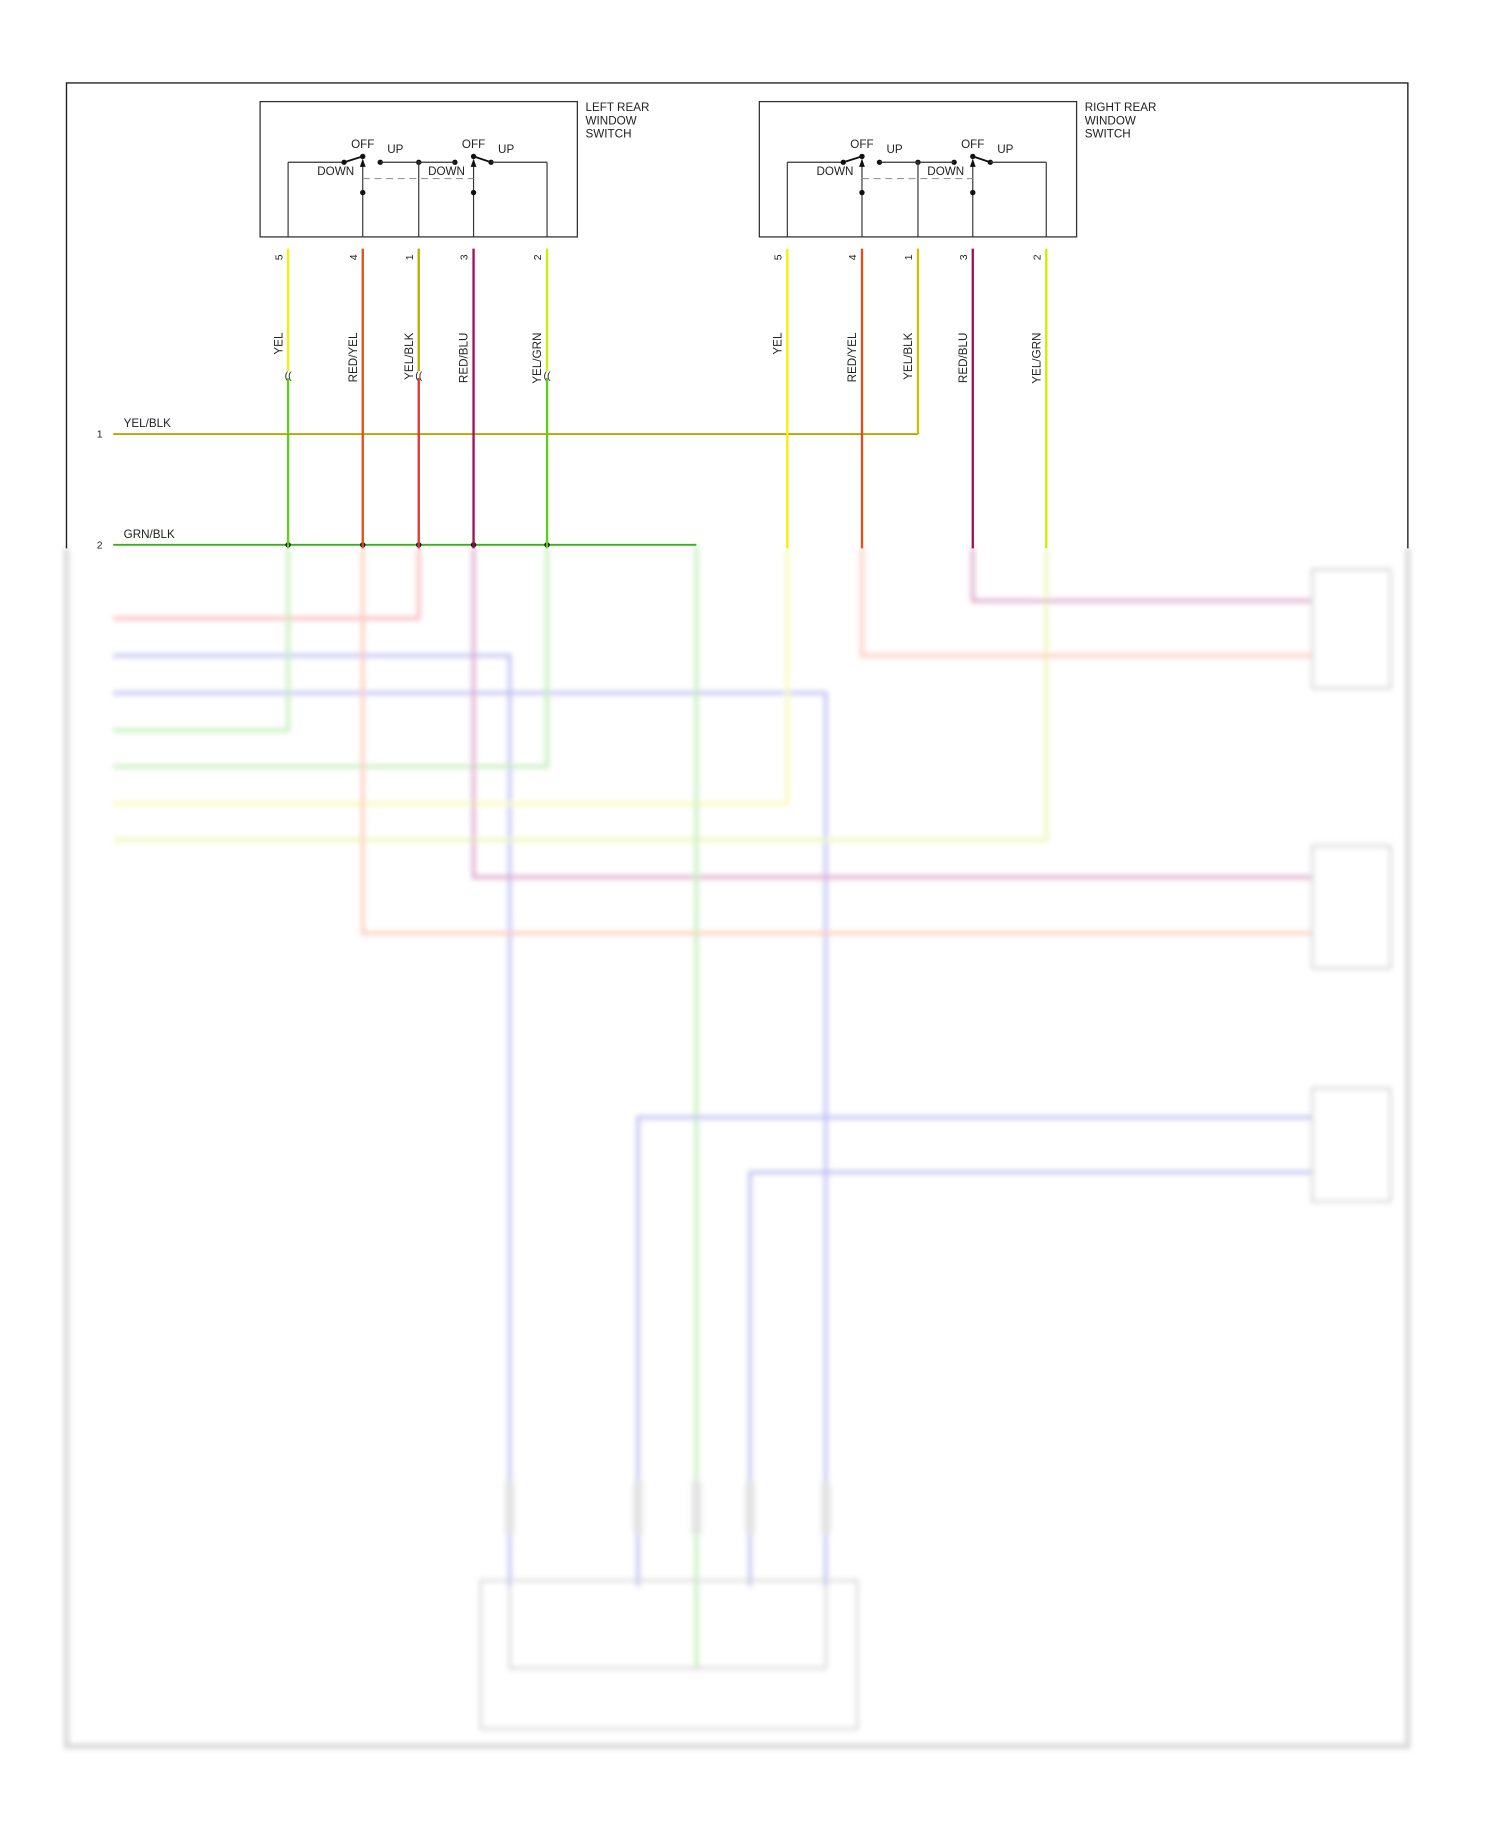  Describe the element at coordinates (100, 545) in the screenshot. I see `bus-number: 2` at that location.